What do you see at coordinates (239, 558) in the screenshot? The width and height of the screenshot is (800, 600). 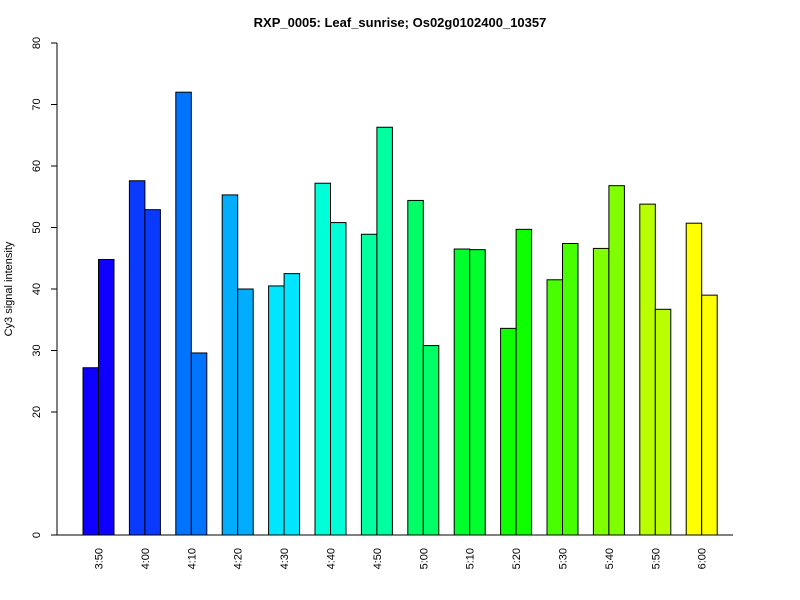 I see `x-tick-label: 4:20` at bounding box center [239, 558].